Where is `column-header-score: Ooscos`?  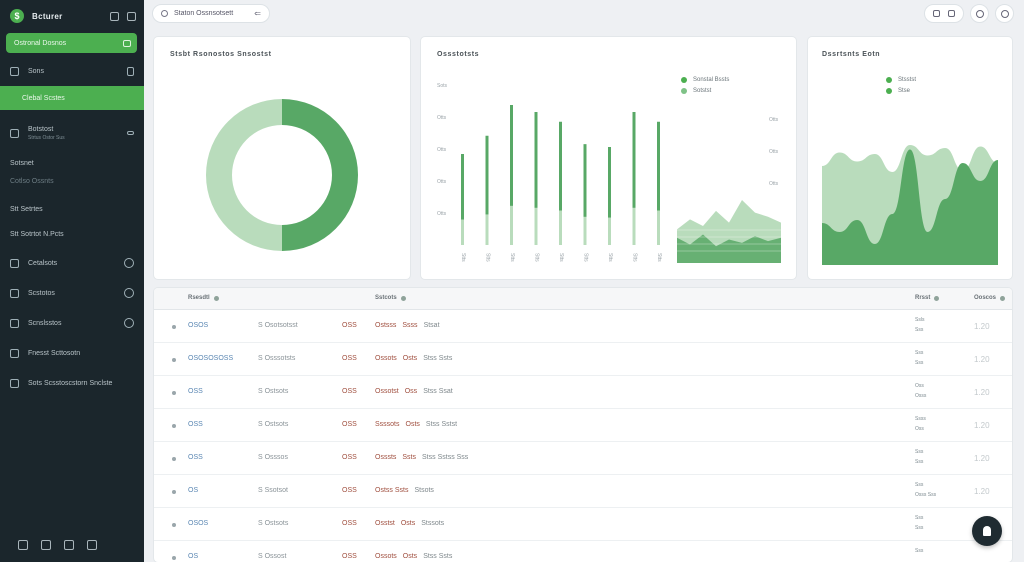
column-header-score: Ooscos is located at coordinates (990, 298).